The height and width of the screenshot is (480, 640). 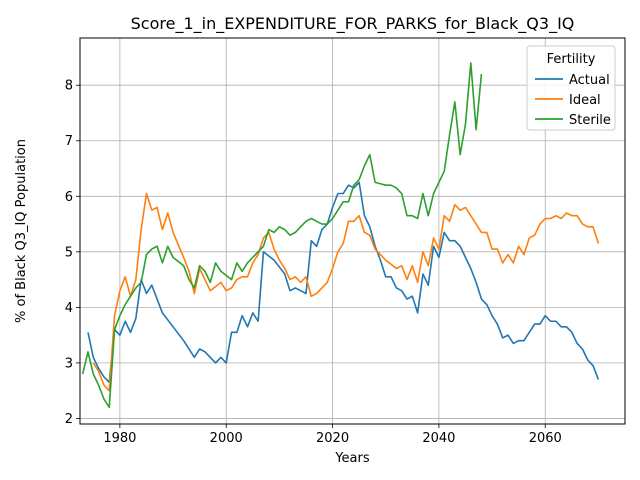 I want to click on y-axis-ticks: 2 3 4 5 6 7 8, so click(x=72, y=253).